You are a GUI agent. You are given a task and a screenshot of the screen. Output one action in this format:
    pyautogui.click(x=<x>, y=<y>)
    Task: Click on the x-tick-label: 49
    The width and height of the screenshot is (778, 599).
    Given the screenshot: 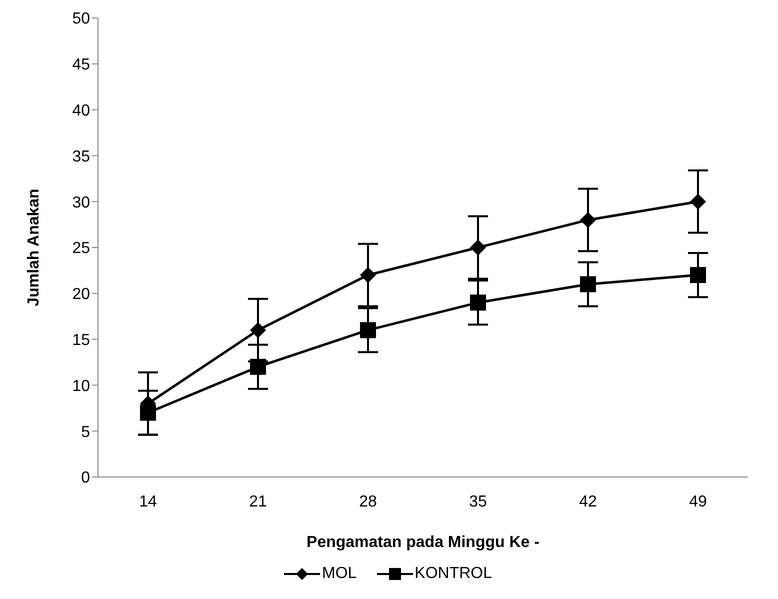 What is the action you would take?
    pyautogui.click(x=698, y=501)
    